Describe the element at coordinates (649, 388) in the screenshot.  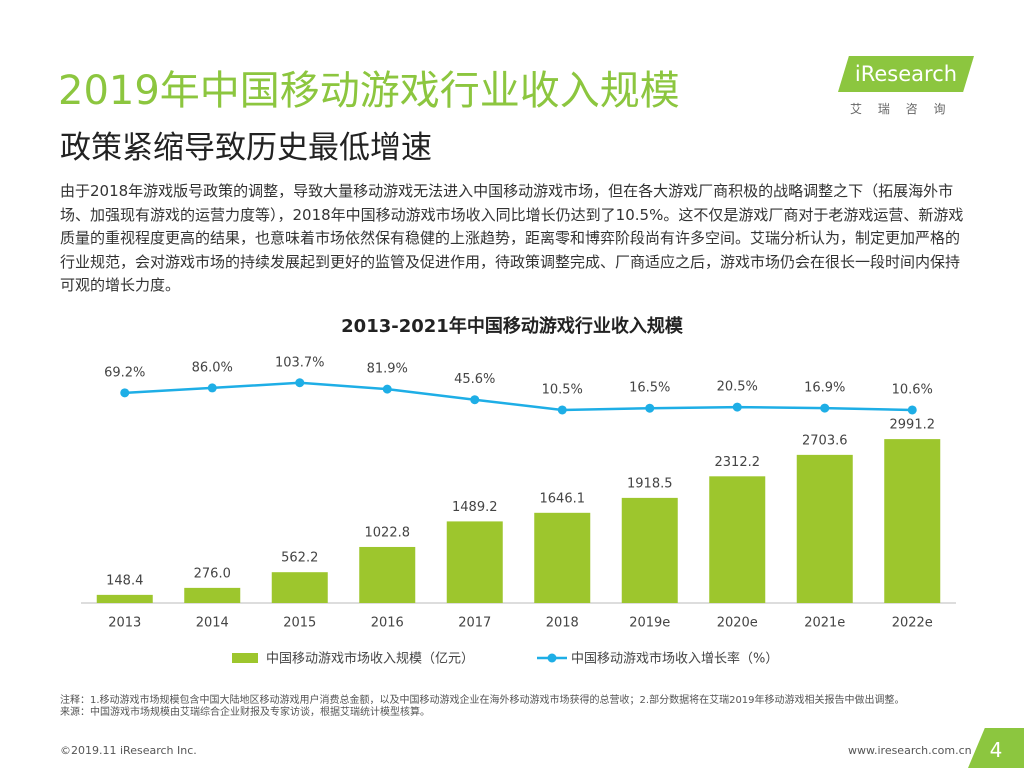
I see `line-label: 16.5%` at that location.